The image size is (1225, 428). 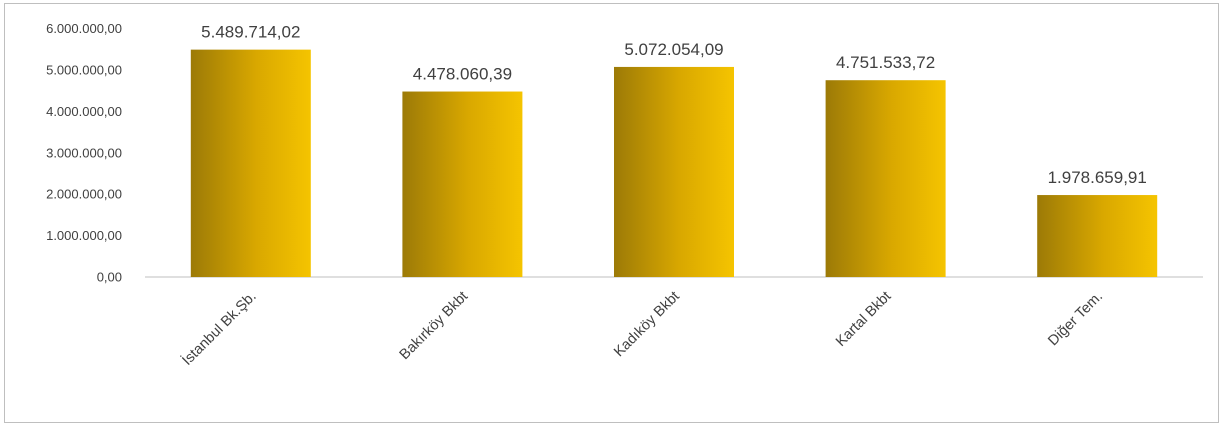 What do you see at coordinates (647, 325) in the screenshot?
I see `category-label: Kadıköy Bkbt` at bounding box center [647, 325].